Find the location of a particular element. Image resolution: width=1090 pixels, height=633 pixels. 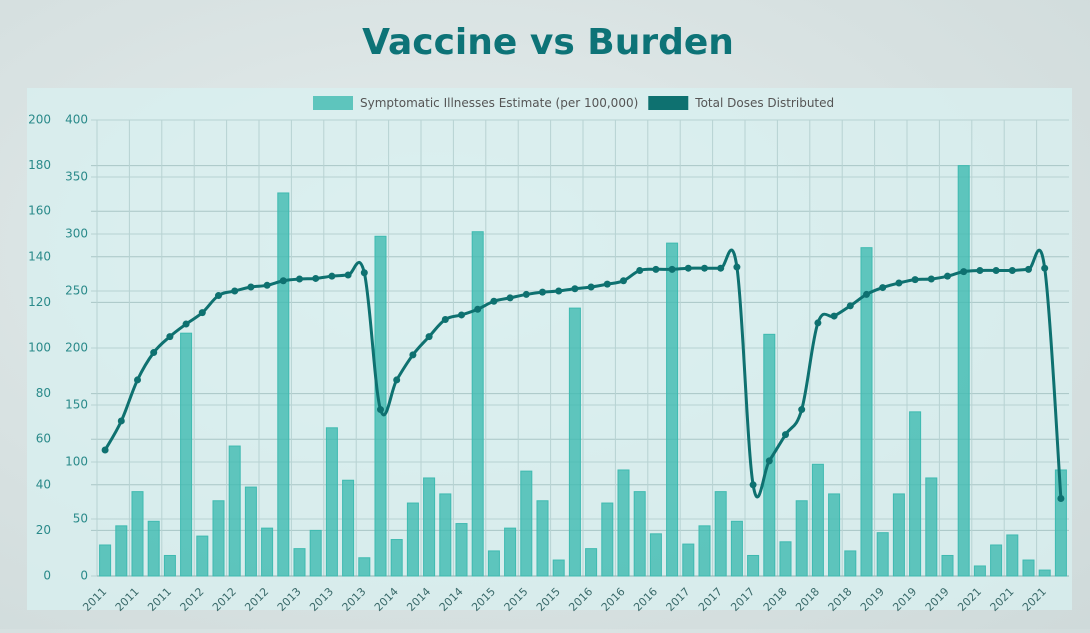

y2-tick-label: 350 is located at coordinates (76, 177).